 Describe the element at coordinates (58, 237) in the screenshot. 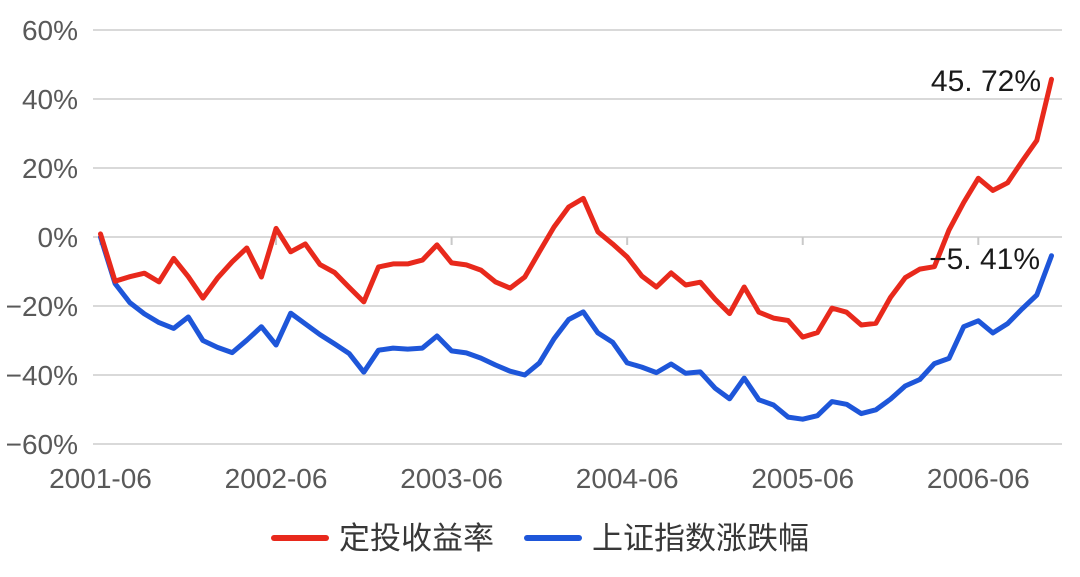

I see `y-axis-label: 0%` at that location.